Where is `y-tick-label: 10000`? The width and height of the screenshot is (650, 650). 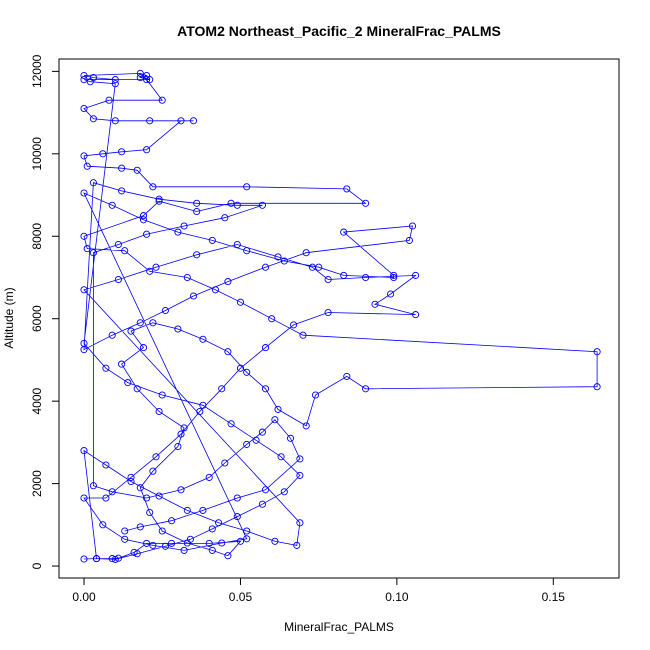
y-tick-label: 10000 is located at coordinates (37, 154).